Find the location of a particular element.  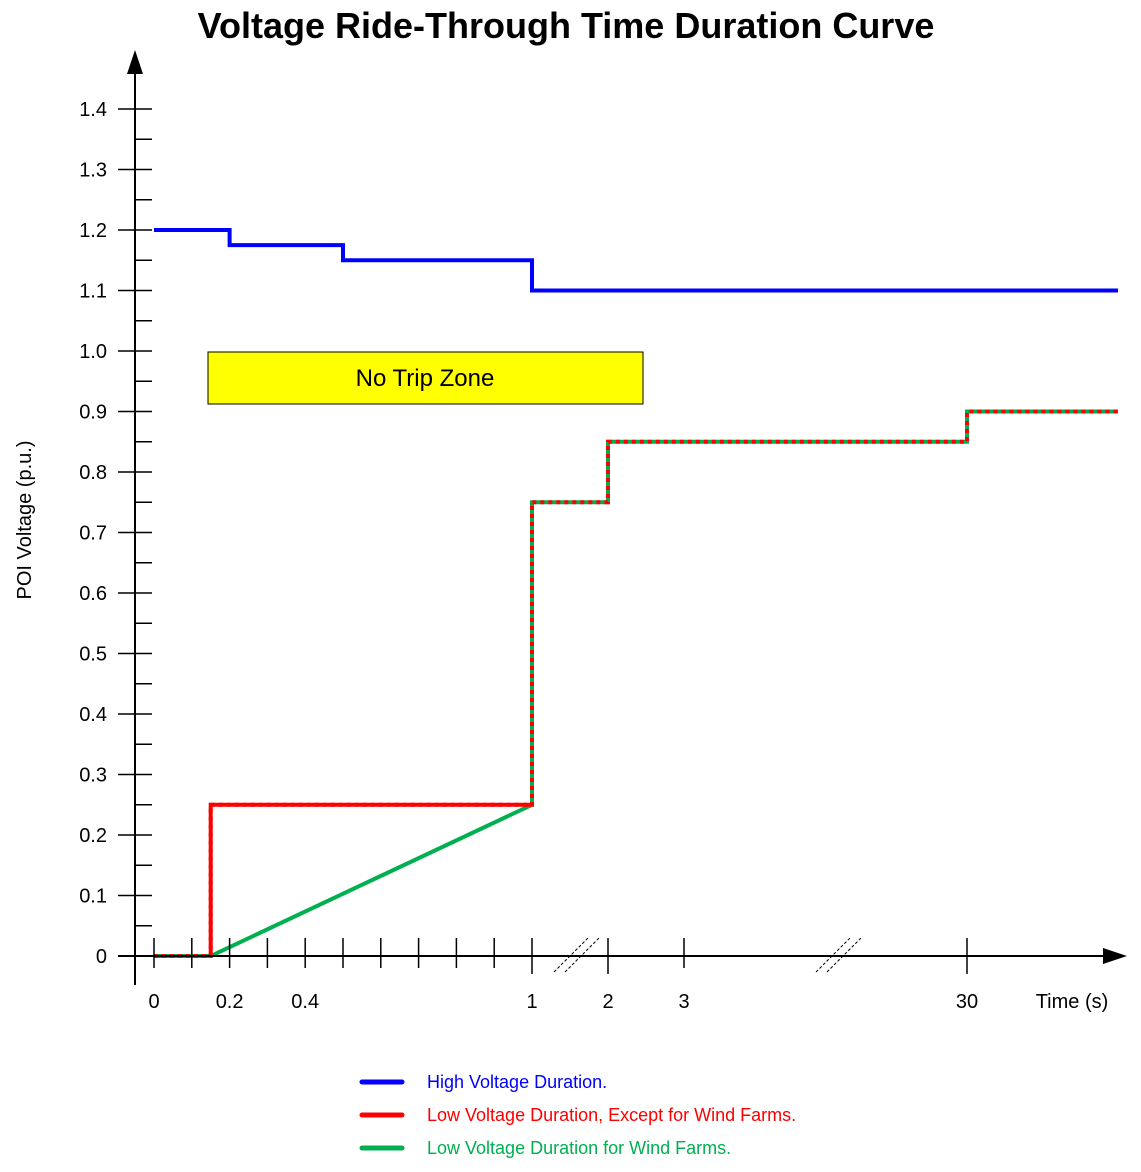

y-tick-label: 1.2 is located at coordinates (93, 231).